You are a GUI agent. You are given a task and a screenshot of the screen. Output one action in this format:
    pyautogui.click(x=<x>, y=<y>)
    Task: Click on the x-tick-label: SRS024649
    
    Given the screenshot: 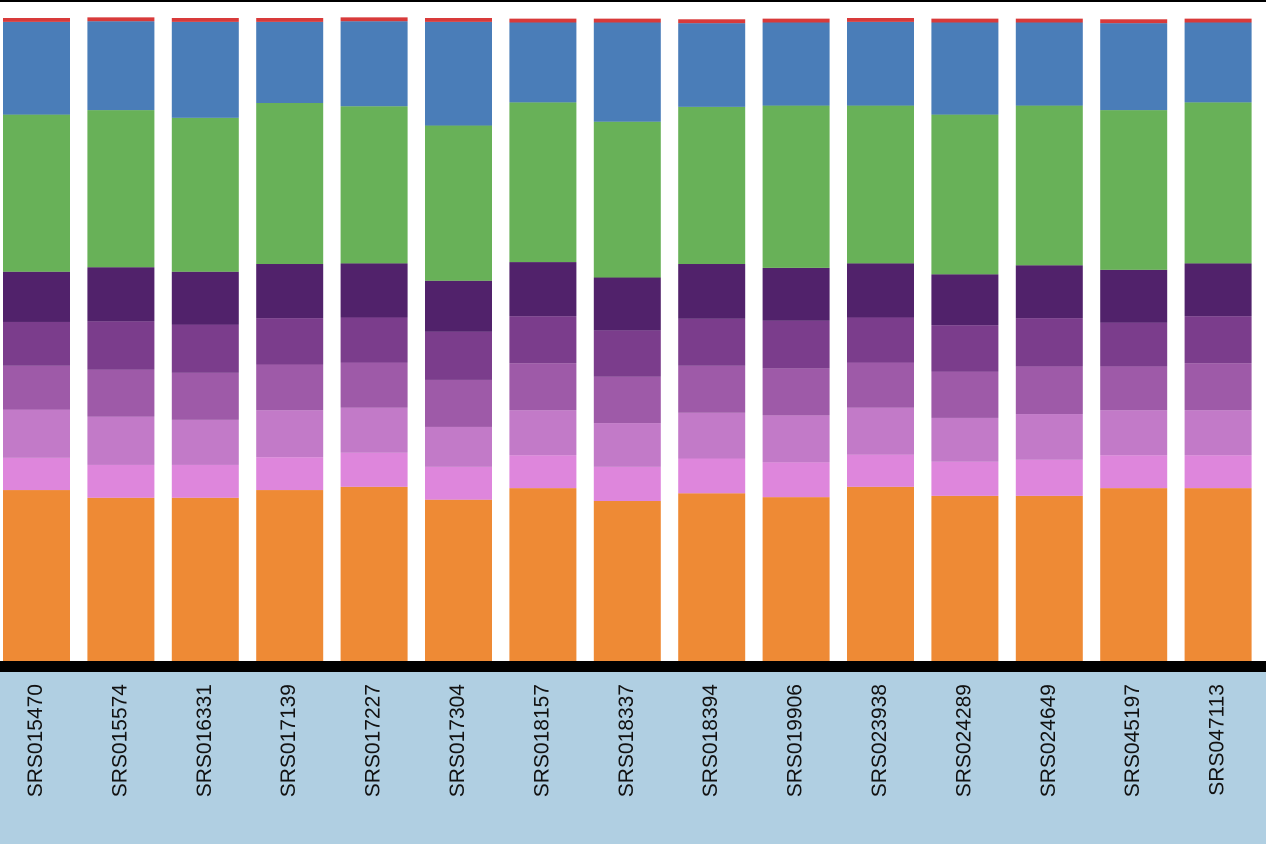 What is the action you would take?
    pyautogui.click(x=1048, y=740)
    